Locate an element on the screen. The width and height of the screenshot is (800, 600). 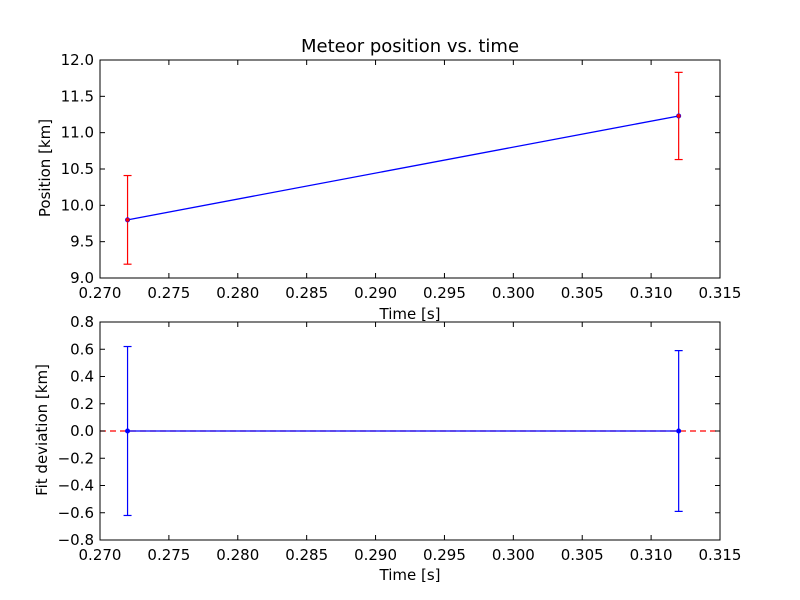
top-y-tick-label: 9.0 is located at coordinates (82, 278).